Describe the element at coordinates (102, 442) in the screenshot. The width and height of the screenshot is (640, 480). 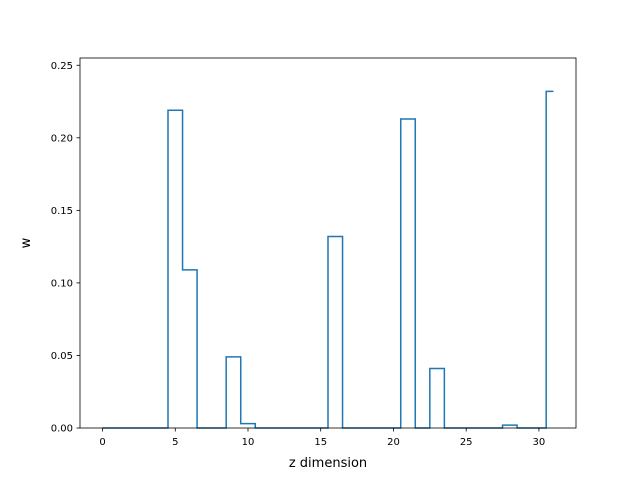
I see `x-tick-label: 0` at that location.